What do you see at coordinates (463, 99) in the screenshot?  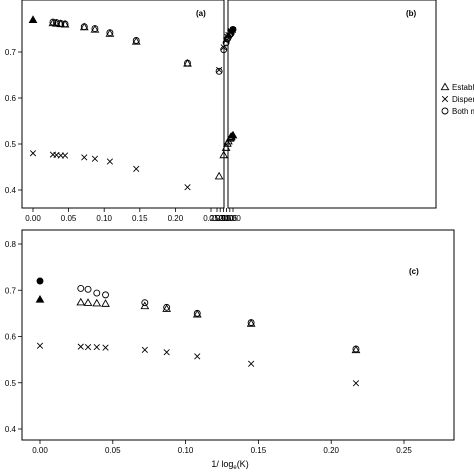 I see `legend-label-dispersers: Dispersers` at bounding box center [463, 99].